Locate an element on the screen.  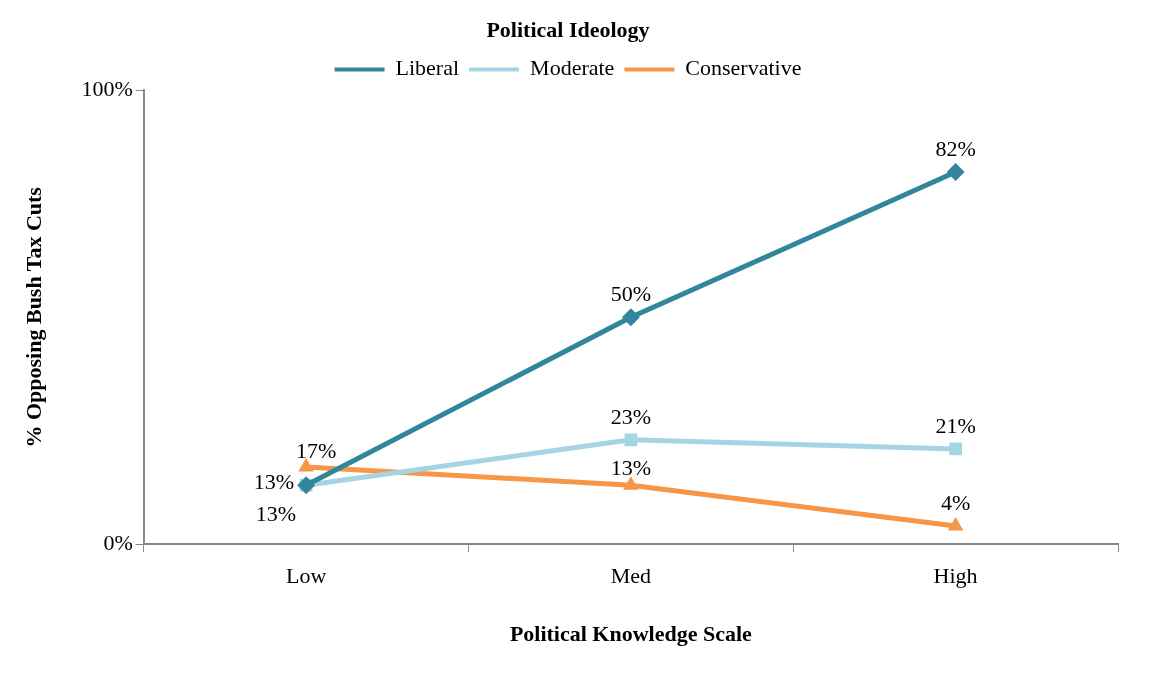
x-tick-label: High is located at coordinates (955, 576).